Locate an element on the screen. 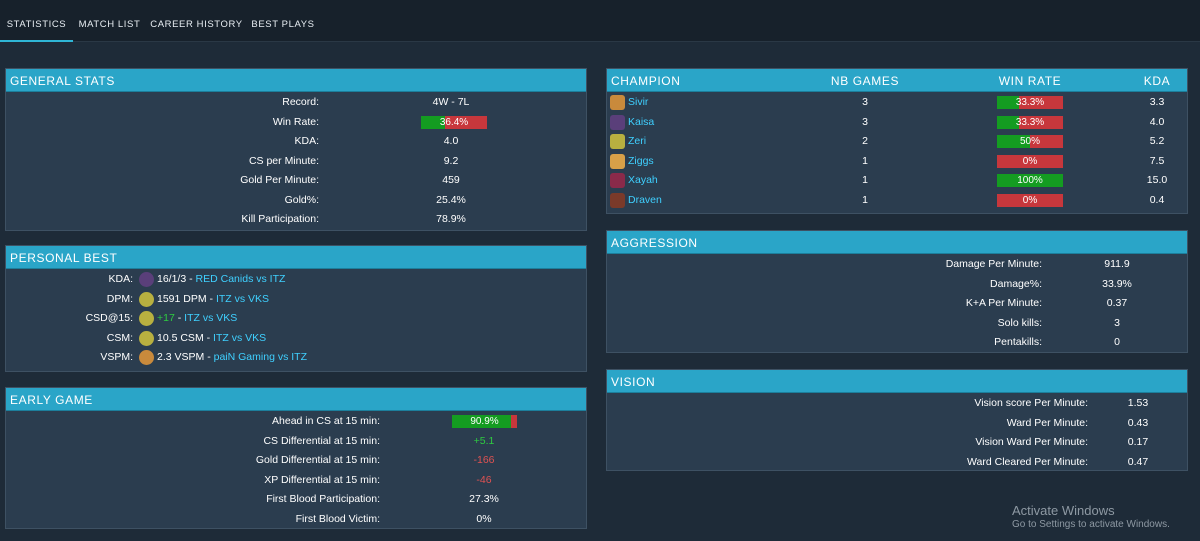 The width and height of the screenshot is (1200, 541). winrate-cell: 0% is located at coordinates (1030, 200).